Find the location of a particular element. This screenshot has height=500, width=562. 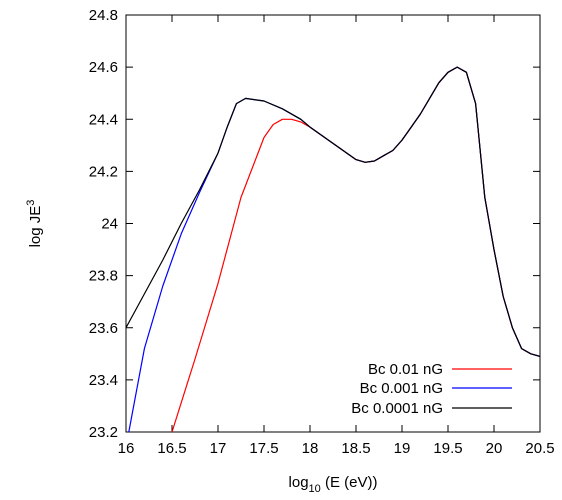

y-tick-label: 23.8 is located at coordinates (103, 276).